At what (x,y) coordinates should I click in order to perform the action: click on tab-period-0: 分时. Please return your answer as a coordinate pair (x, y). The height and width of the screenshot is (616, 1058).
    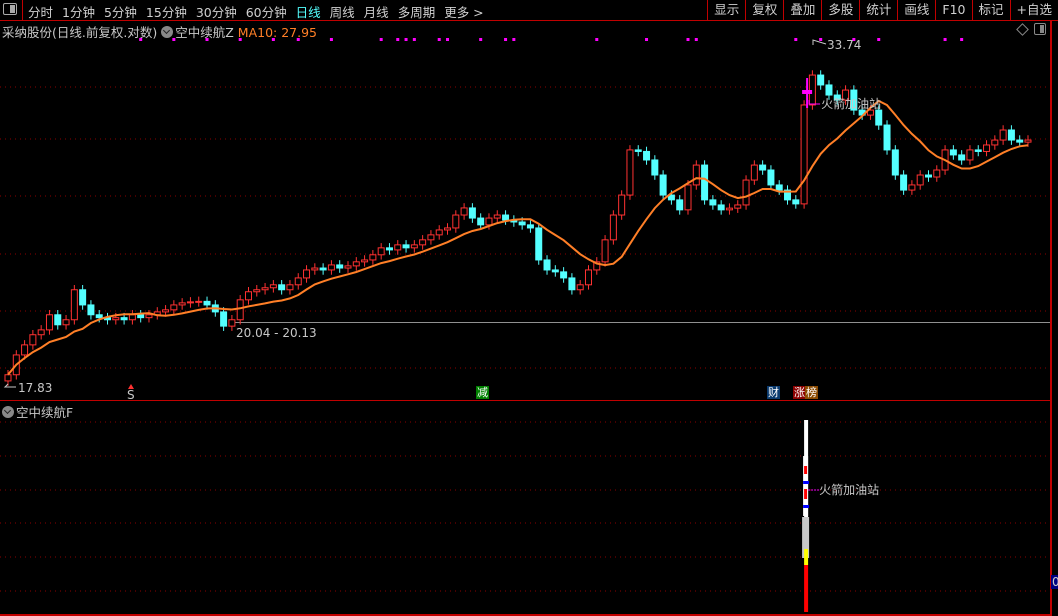
    Looking at the image, I should click on (41, 12).